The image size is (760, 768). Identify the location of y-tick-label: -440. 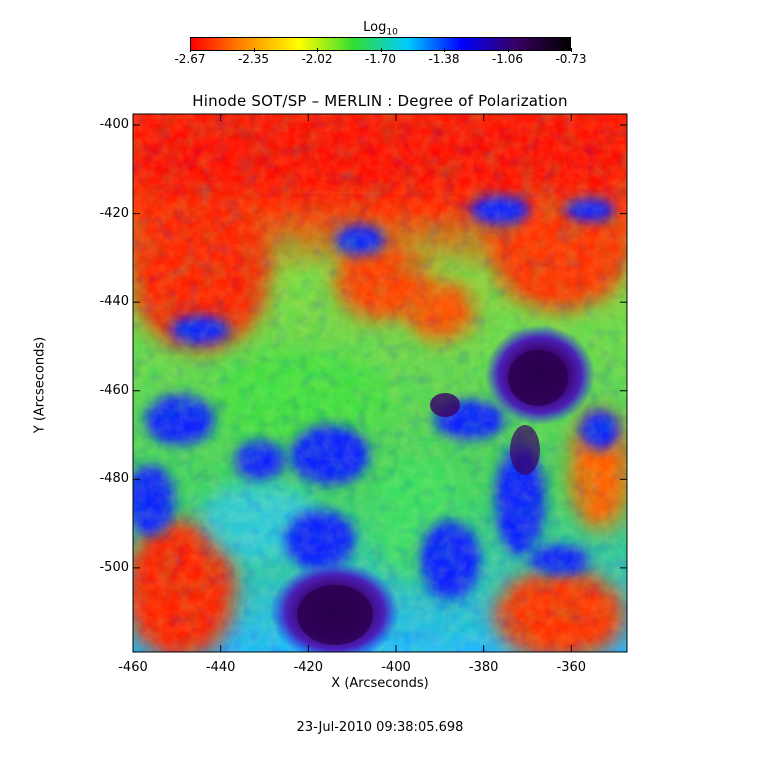
(114, 302).